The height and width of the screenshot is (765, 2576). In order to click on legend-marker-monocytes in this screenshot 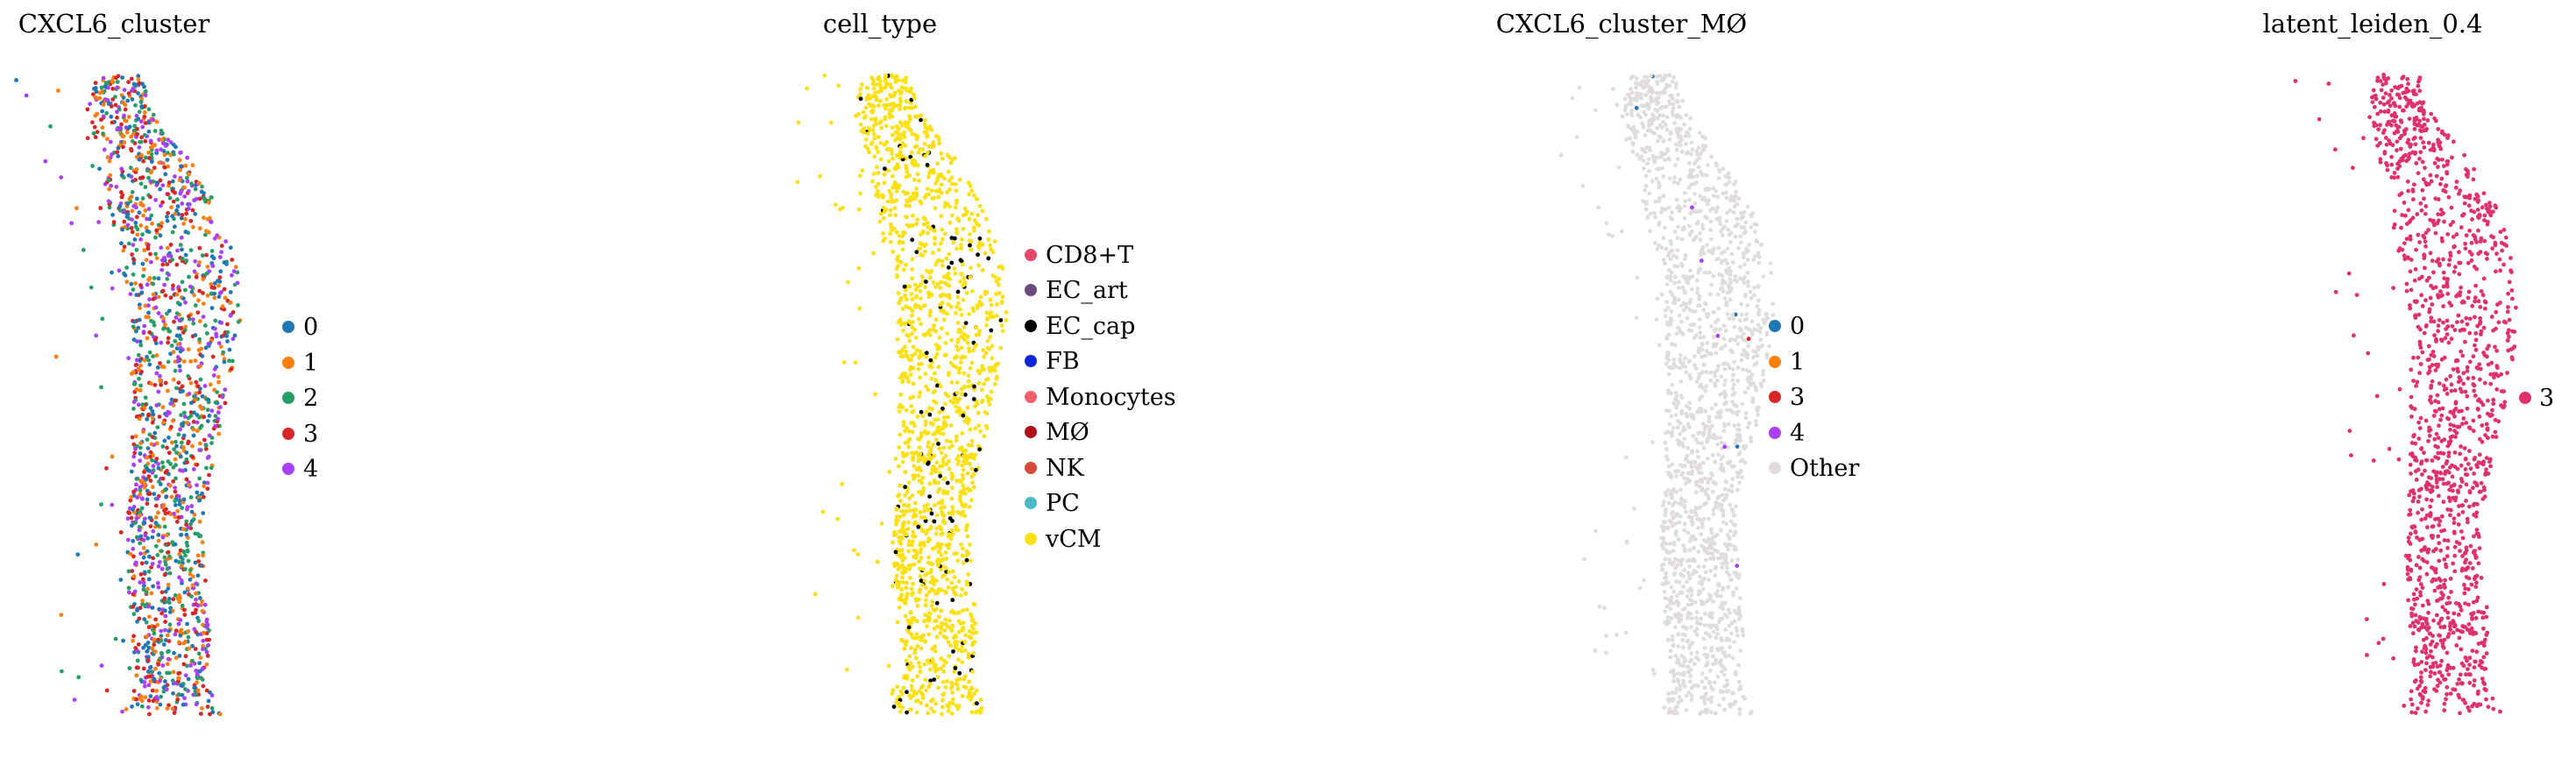, I will do `click(1031, 397)`.